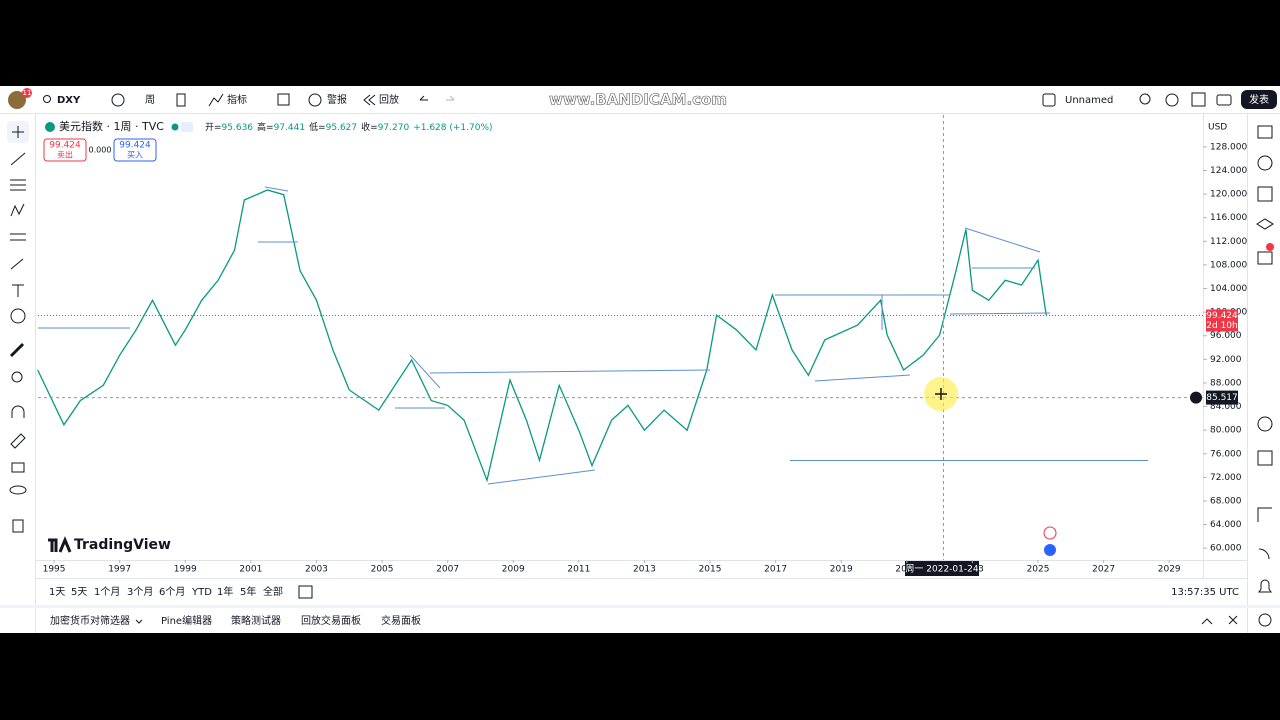 The image size is (1280, 720). I want to click on x-tick-label: 1997, so click(119, 570).